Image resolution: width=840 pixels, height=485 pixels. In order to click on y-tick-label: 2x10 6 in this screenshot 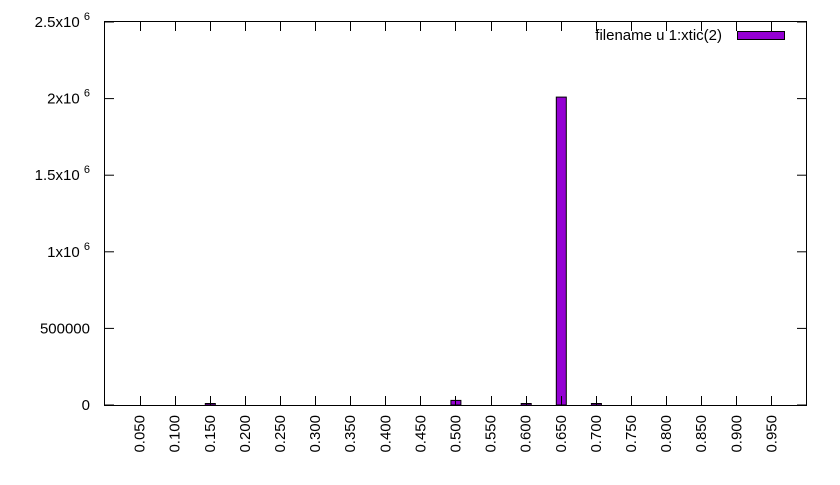, I will do `click(68, 98)`.